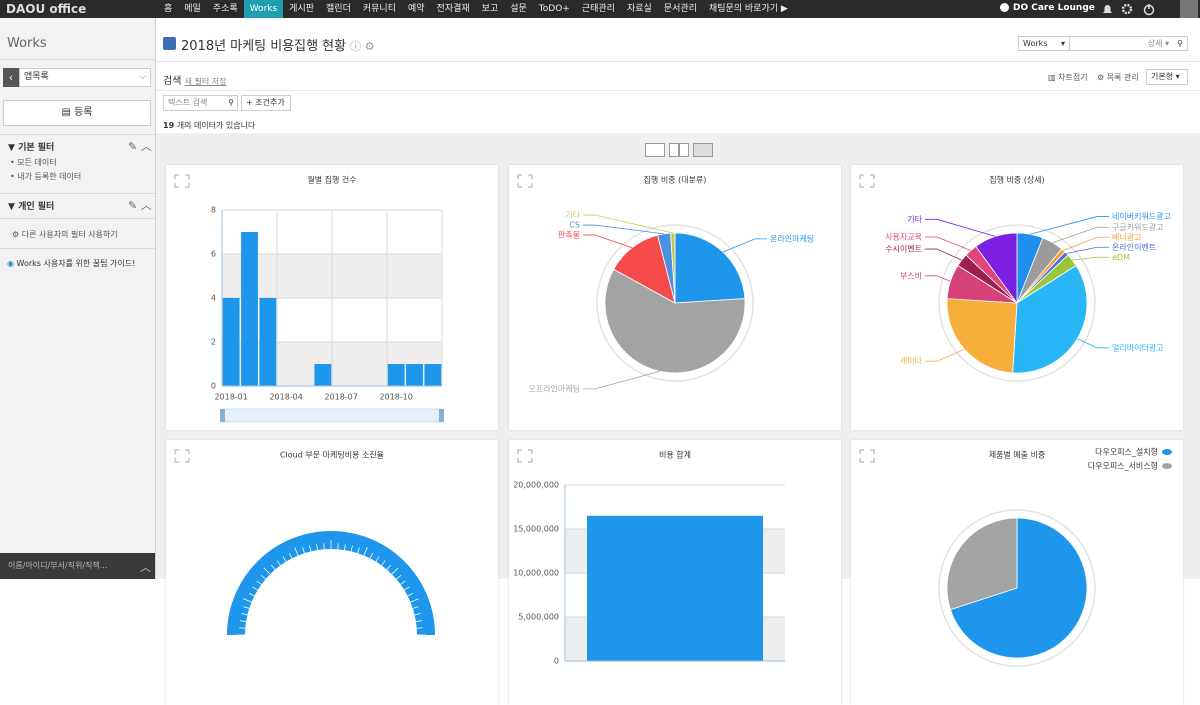 The width and height of the screenshot is (1200, 705). Describe the element at coordinates (213, 254) in the screenshot. I see `y-tick-label: 6` at that location.